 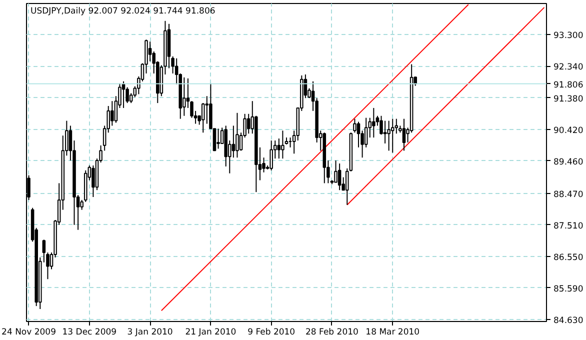 What do you see at coordinates (569, 195) in the screenshot?
I see `y-tick-label: 88.470` at bounding box center [569, 195].